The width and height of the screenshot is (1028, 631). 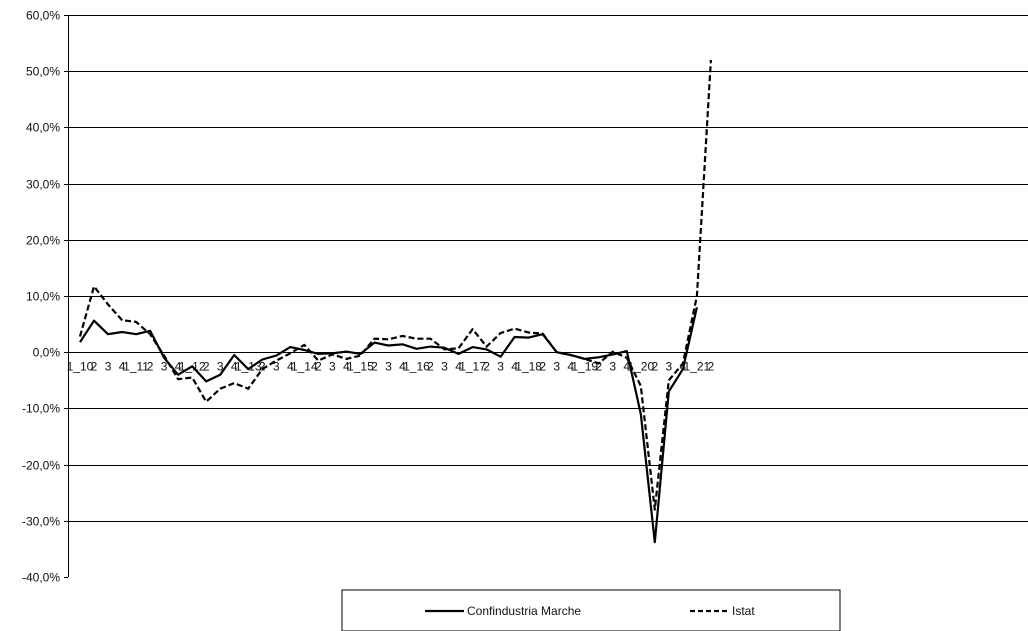 I want to click on y-tick-label: 50,0%, so click(x=43, y=72).